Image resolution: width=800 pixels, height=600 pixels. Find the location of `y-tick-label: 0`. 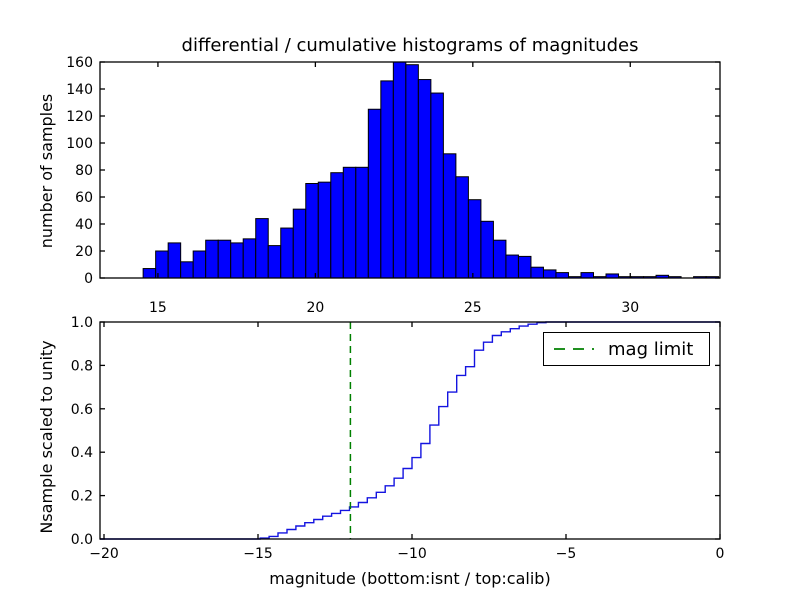

y-tick-label: 0 is located at coordinates (88, 279).